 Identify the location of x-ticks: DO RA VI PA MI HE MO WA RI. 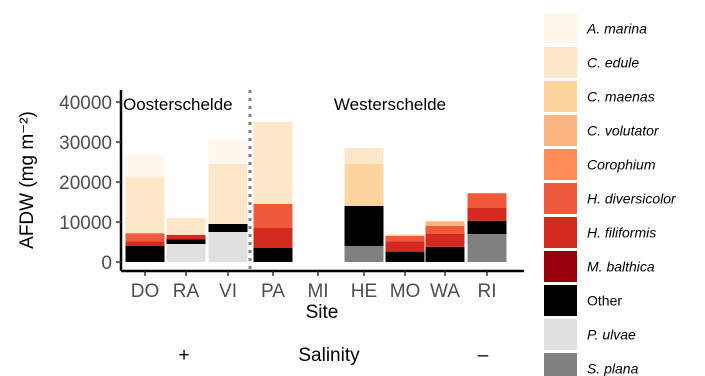
(314, 286).